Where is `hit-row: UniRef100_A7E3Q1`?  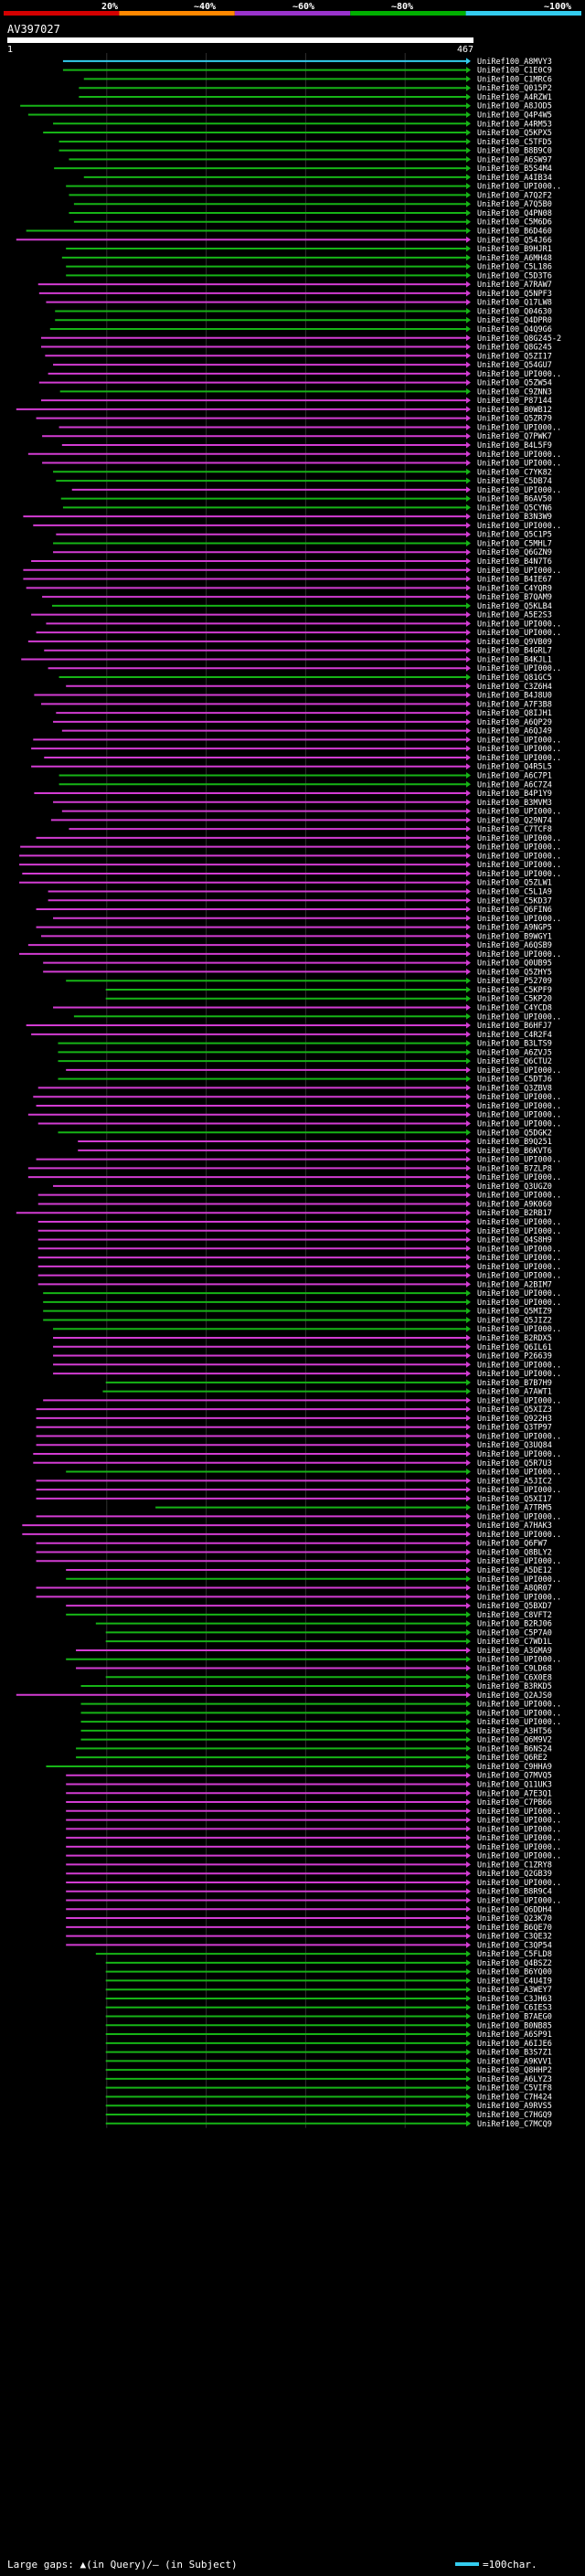
hit-row: UniRef100_A7E3Q1 is located at coordinates (309, 1793).